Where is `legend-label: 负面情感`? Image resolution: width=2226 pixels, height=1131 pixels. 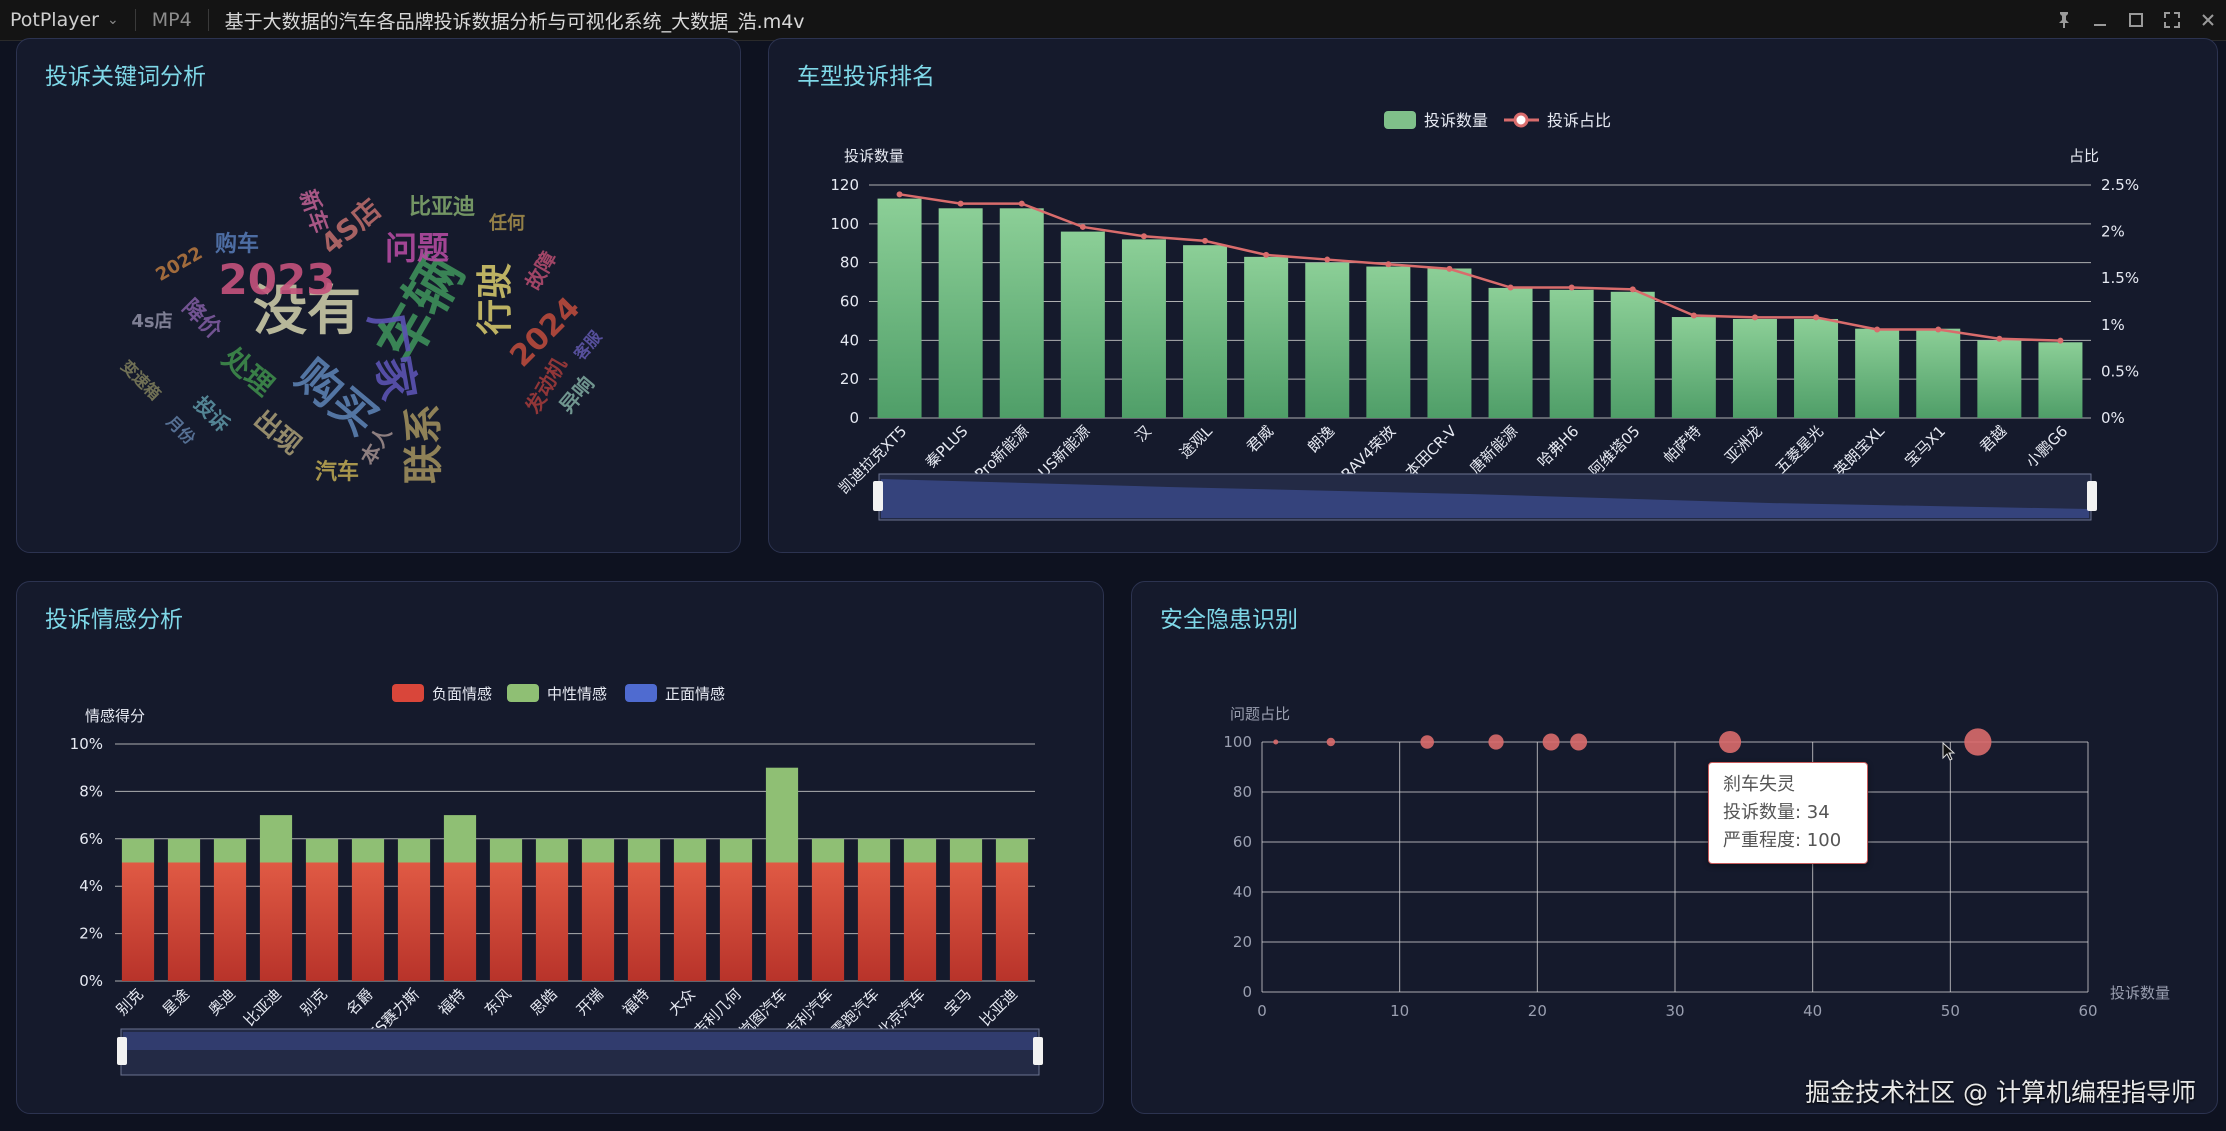
legend-label: 负面情感 is located at coordinates (462, 694).